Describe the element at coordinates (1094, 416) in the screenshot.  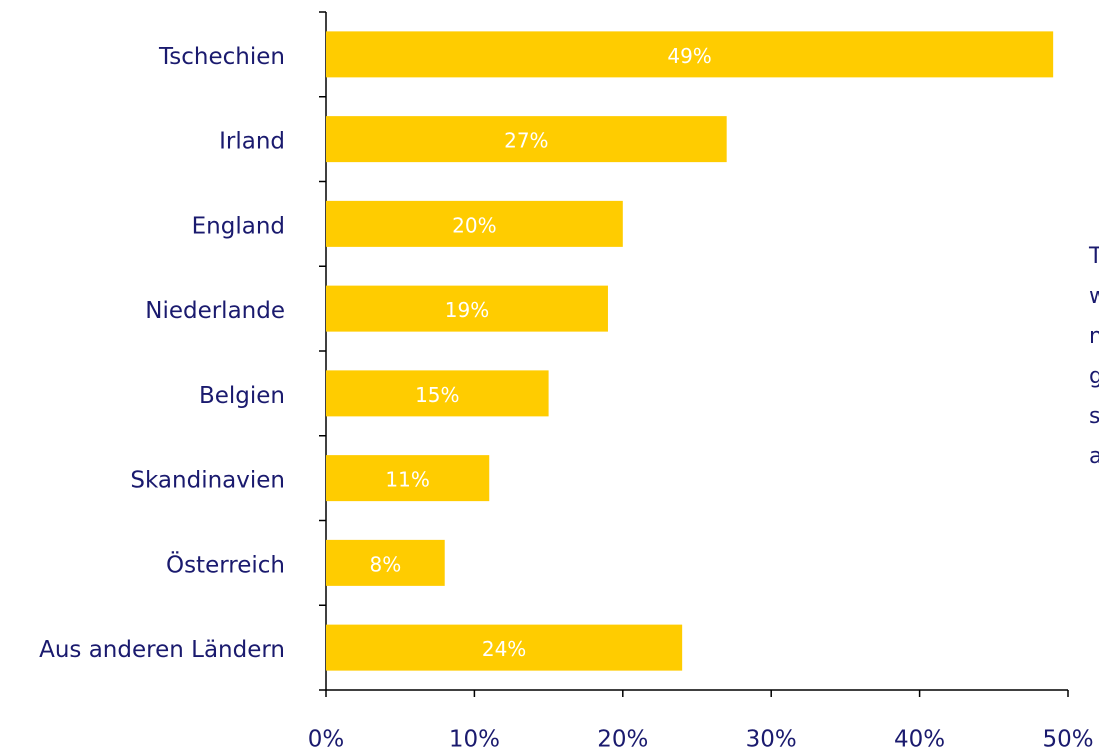
I see `annotation-line: s` at that location.